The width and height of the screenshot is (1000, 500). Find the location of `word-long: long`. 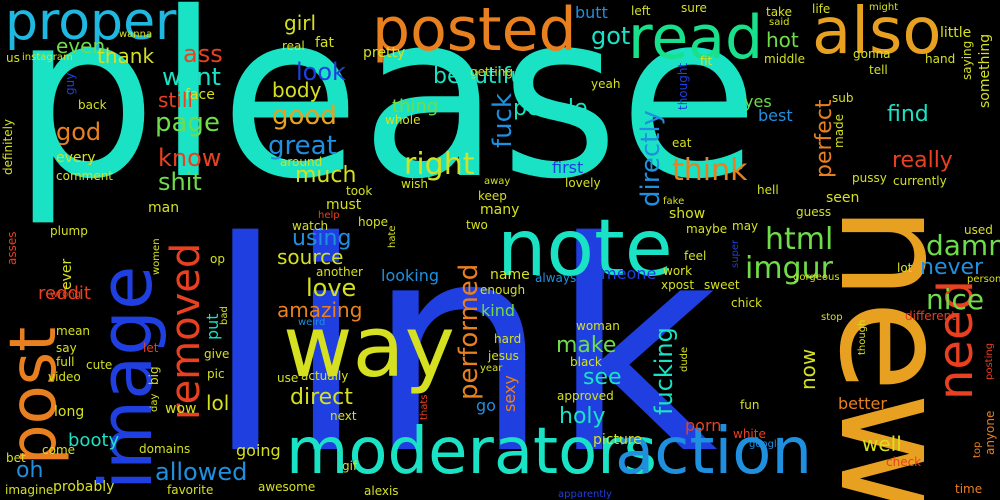

word-long: long is located at coordinates (69, 412).